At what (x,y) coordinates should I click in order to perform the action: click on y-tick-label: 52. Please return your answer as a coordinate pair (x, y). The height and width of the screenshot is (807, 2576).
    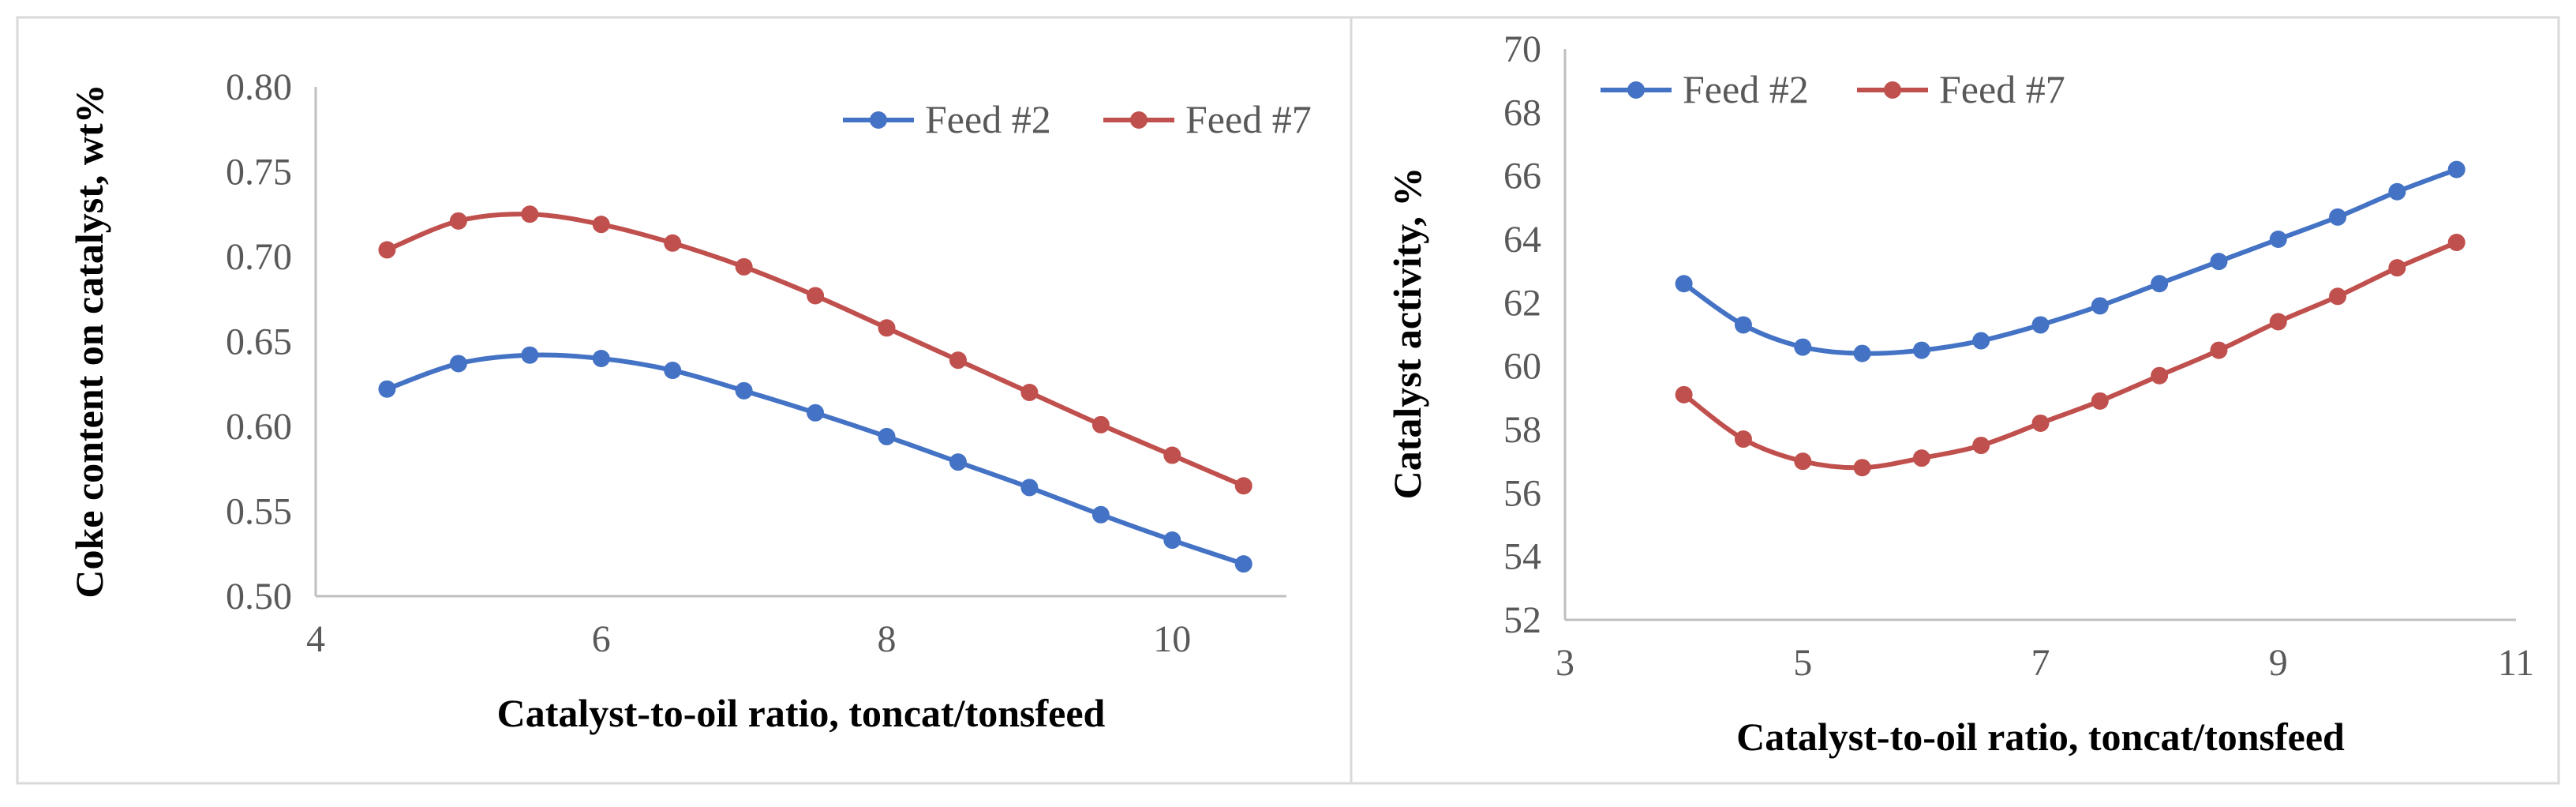
    Looking at the image, I should click on (1522, 620).